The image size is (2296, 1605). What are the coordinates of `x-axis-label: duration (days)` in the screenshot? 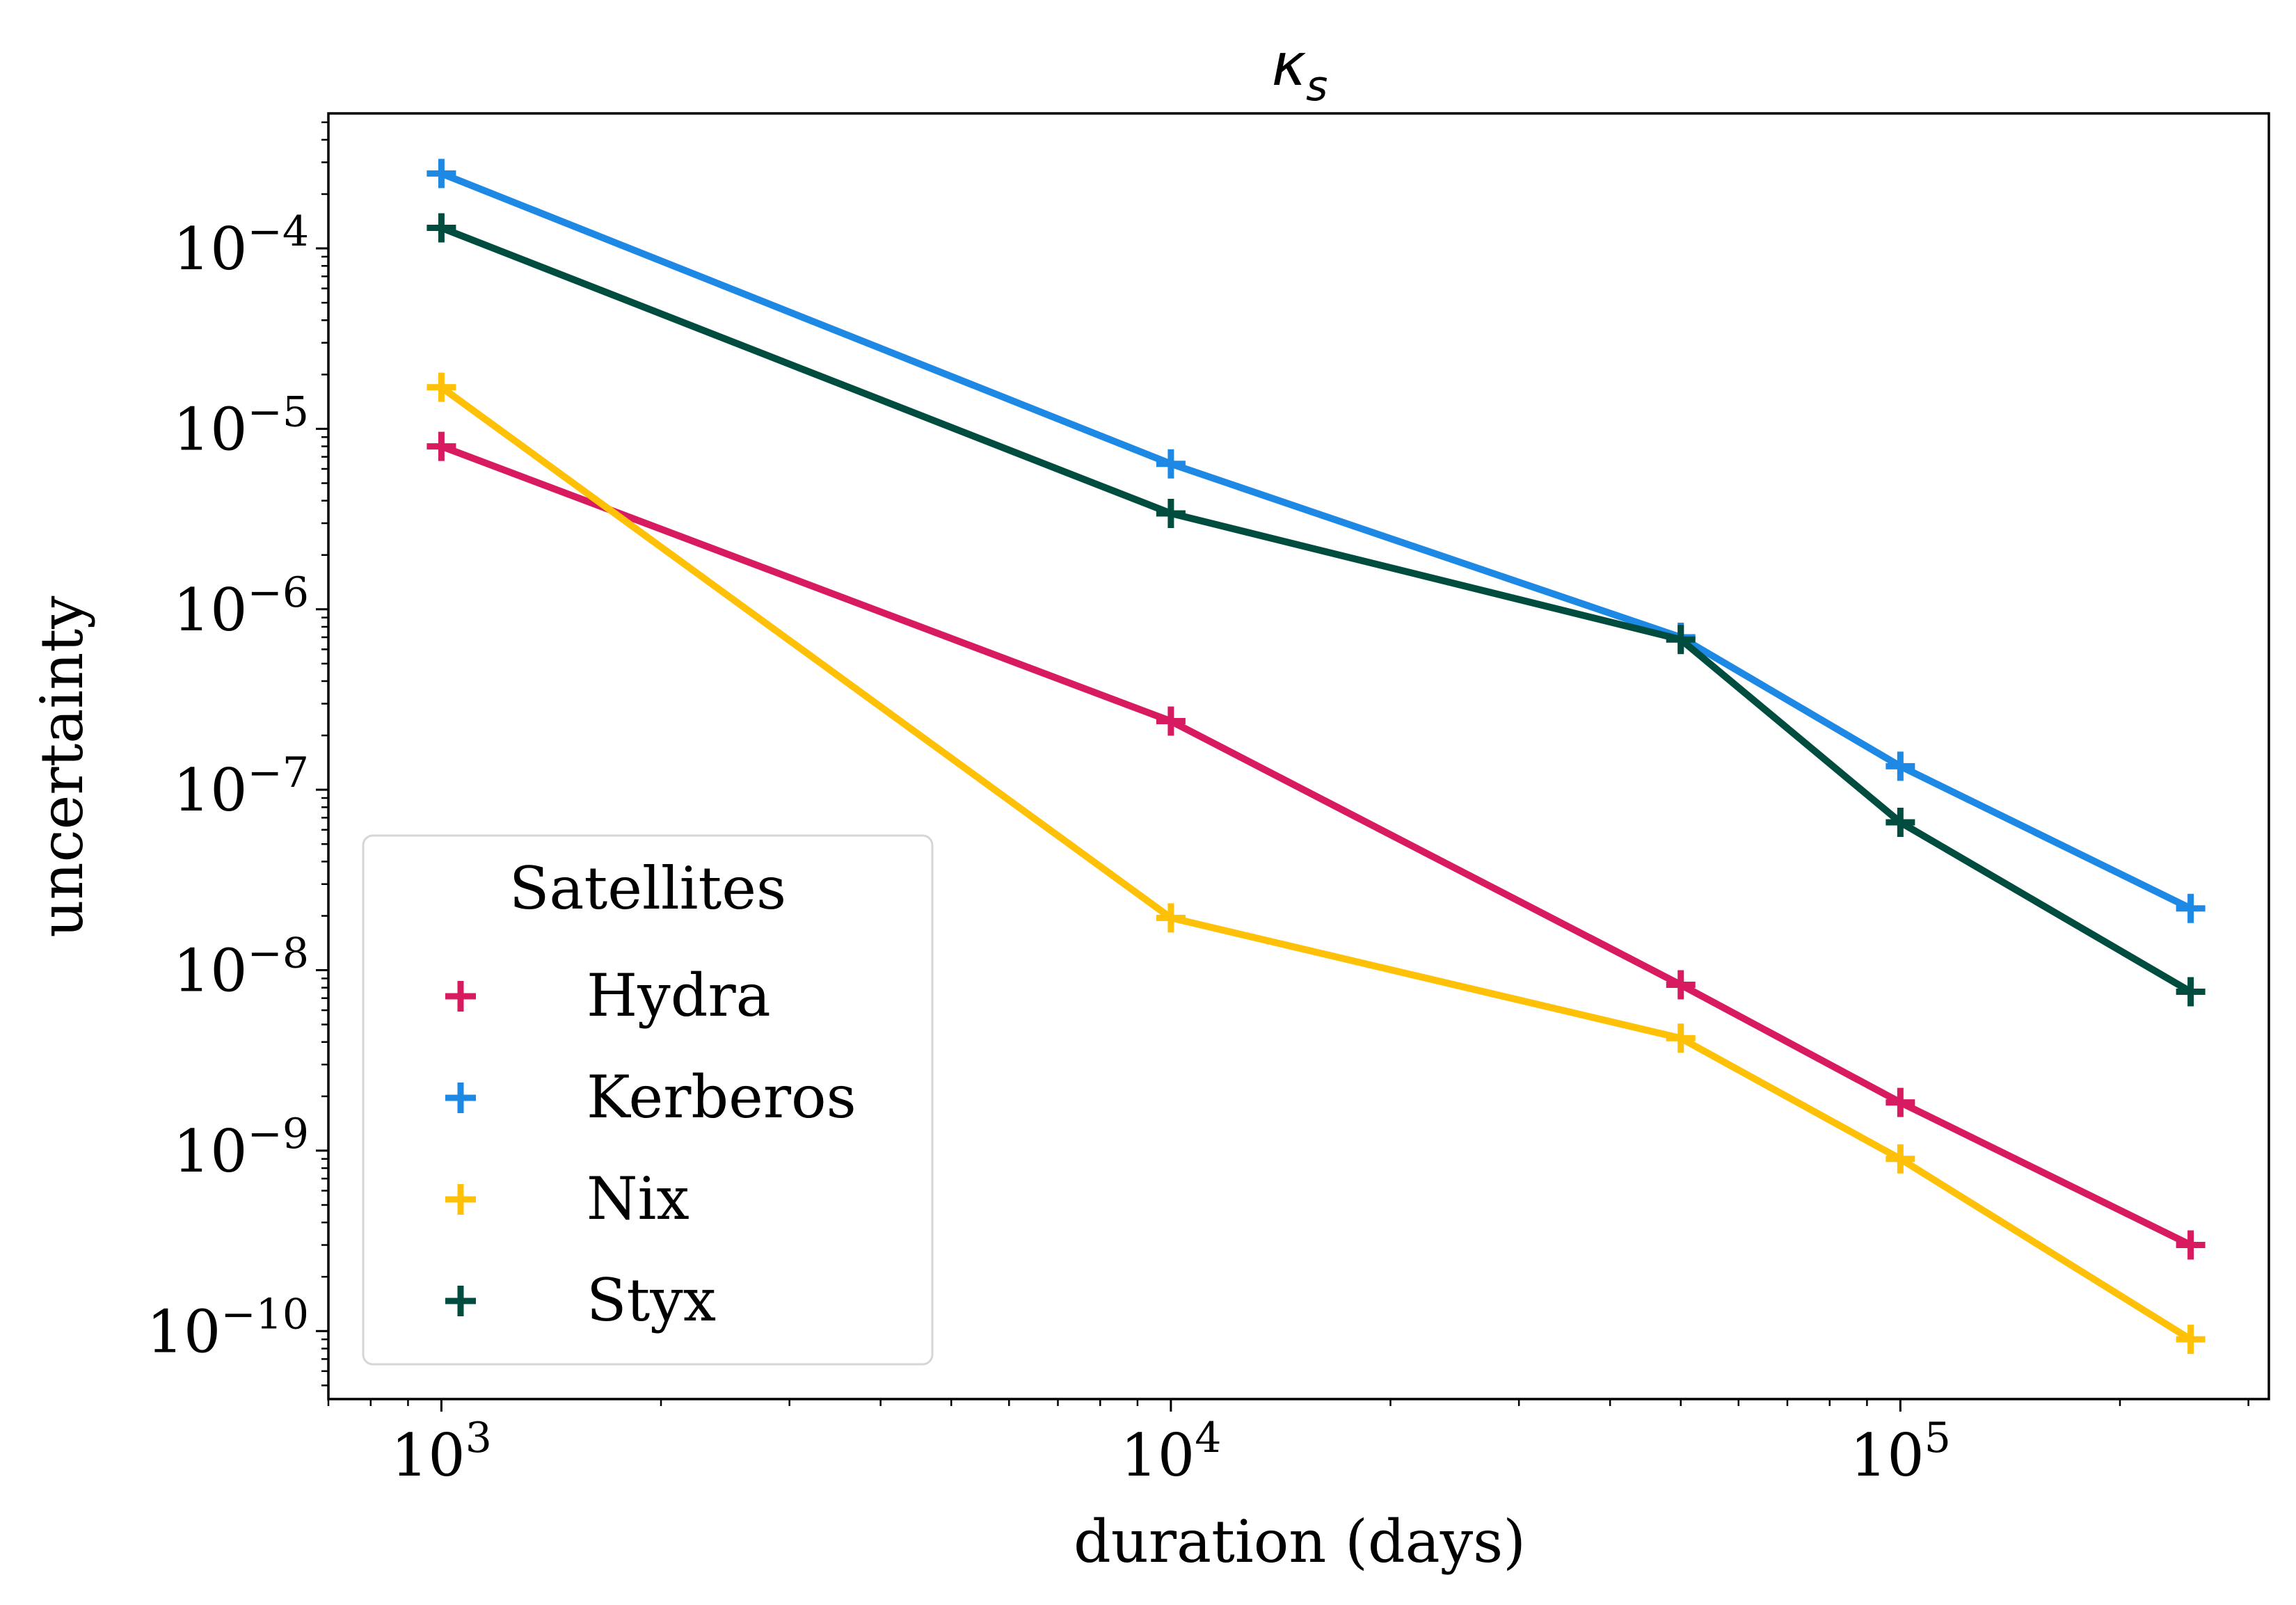 It's located at (1300, 1542).